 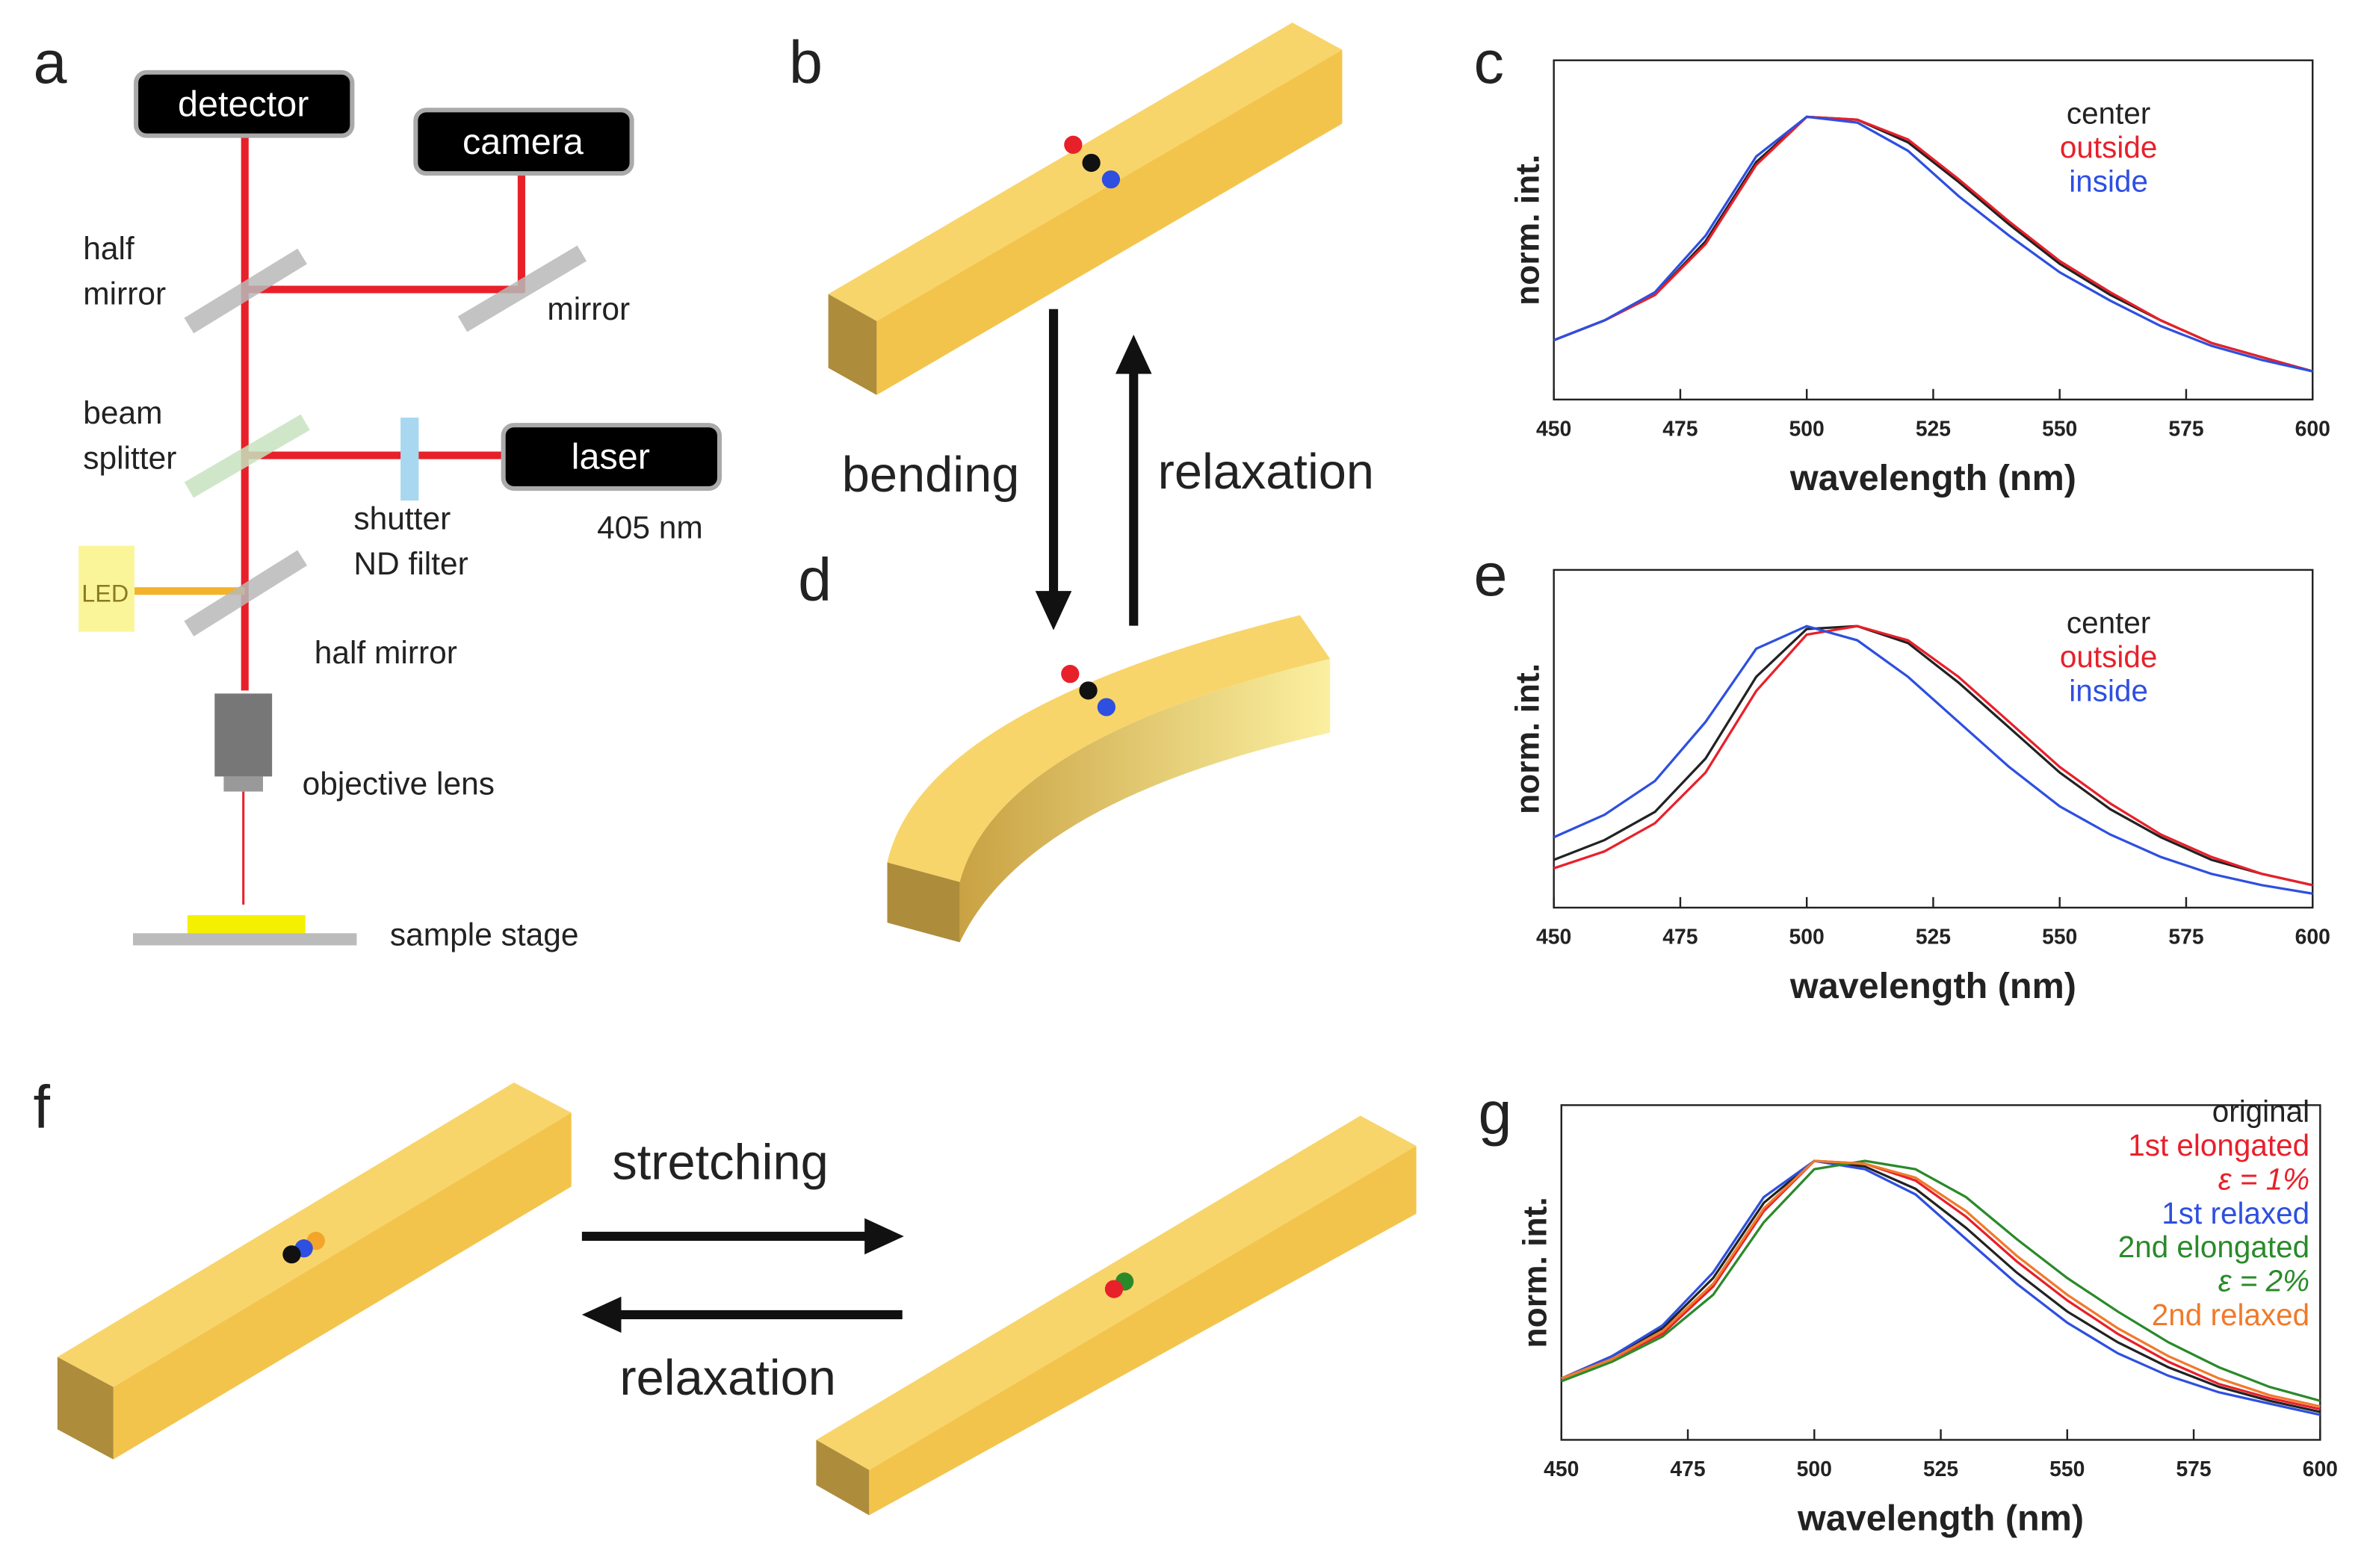 I want to click on objective-tip, so click(x=243, y=784).